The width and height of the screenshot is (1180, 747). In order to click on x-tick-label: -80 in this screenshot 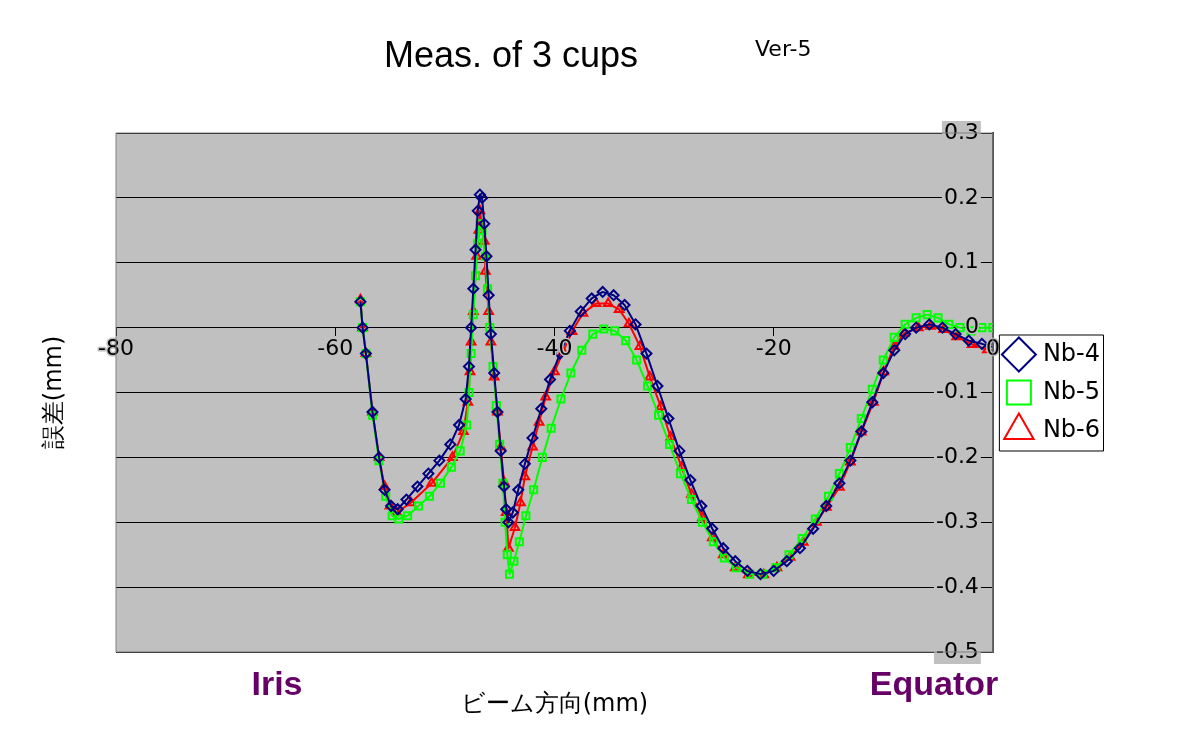, I will do `click(116, 348)`.